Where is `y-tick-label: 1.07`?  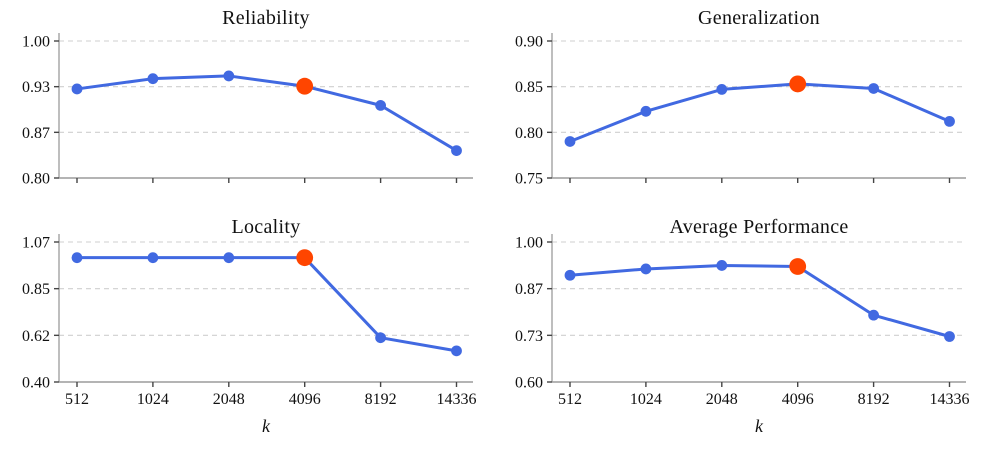 y-tick-label: 1.07 is located at coordinates (36, 242).